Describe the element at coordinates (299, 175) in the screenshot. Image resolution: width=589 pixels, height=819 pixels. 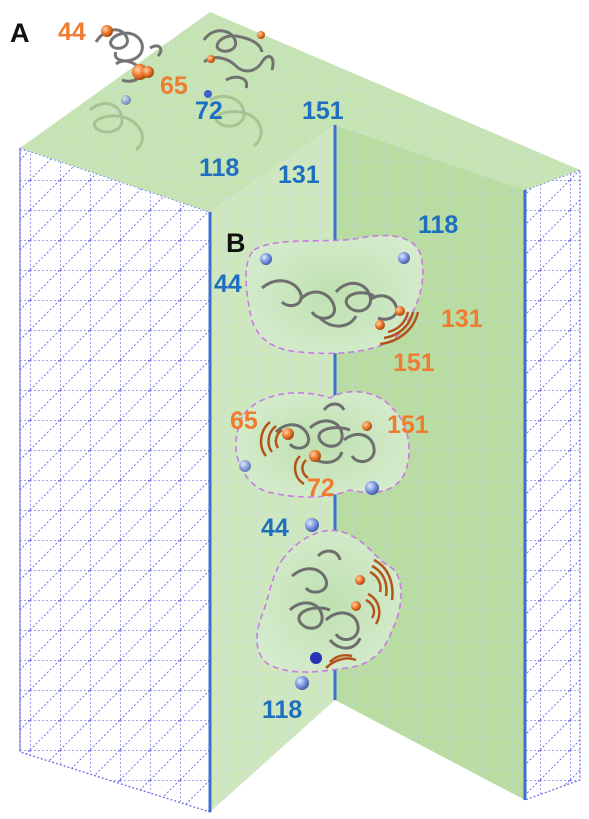
I see `panel-a-residue-131: 131` at that location.